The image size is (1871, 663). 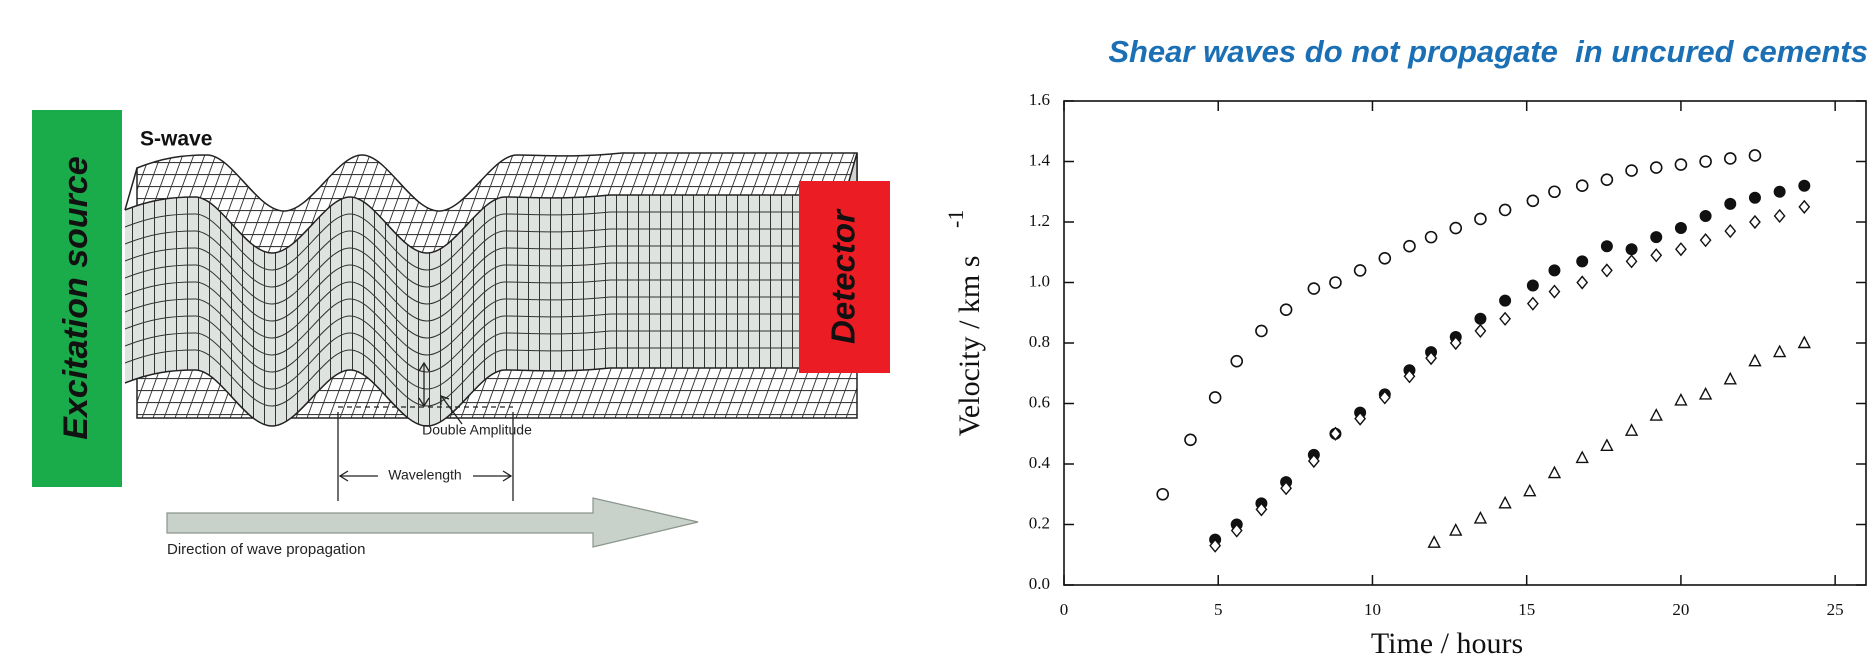 What do you see at coordinates (1526, 609) in the screenshot?
I see `x-tick-label: 15` at bounding box center [1526, 609].